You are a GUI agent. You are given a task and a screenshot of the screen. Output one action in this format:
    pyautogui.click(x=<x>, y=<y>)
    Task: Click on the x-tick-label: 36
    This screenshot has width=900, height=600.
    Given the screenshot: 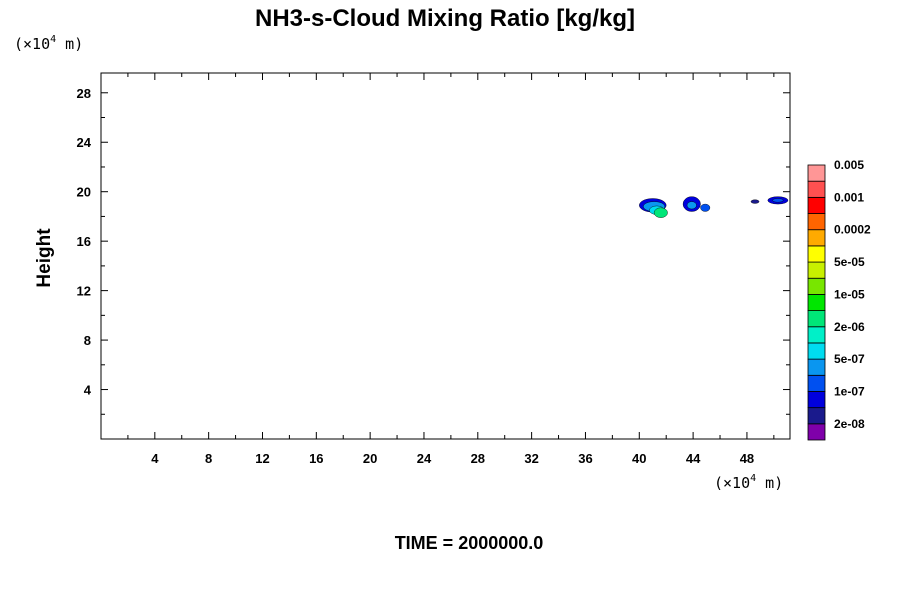 What is the action you would take?
    pyautogui.click(x=585, y=458)
    